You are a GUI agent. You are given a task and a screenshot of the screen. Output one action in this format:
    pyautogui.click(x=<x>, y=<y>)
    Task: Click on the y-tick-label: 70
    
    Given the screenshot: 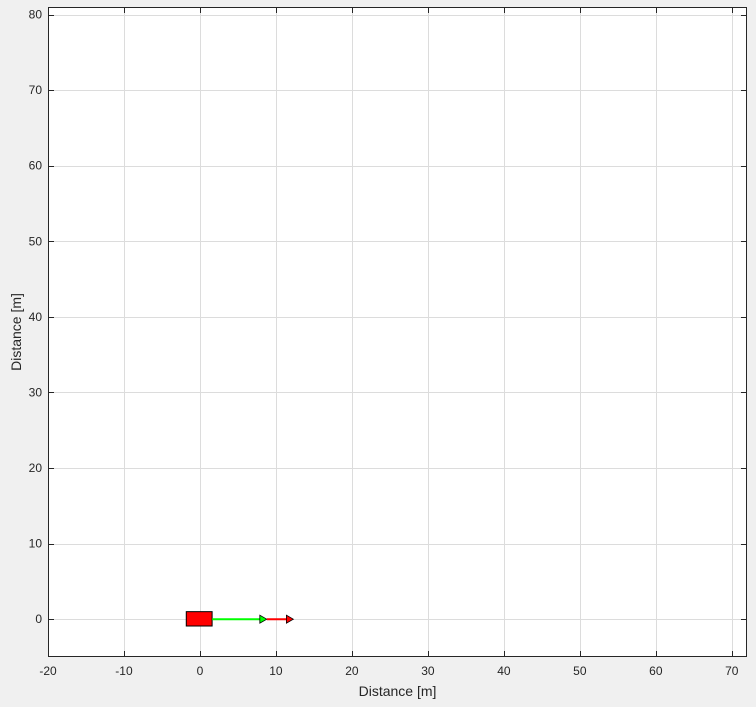 What is the action you would take?
    pyautogui.click(x=36, y=90)
    